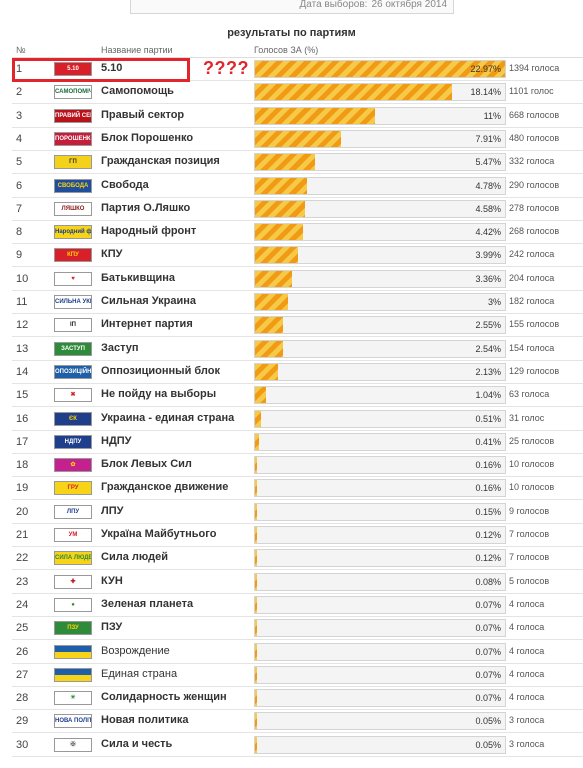 The image size is (583, 768). I want to click on party-logo-text: СИЛЬНА УКРАЇНА, so click(73, 302).